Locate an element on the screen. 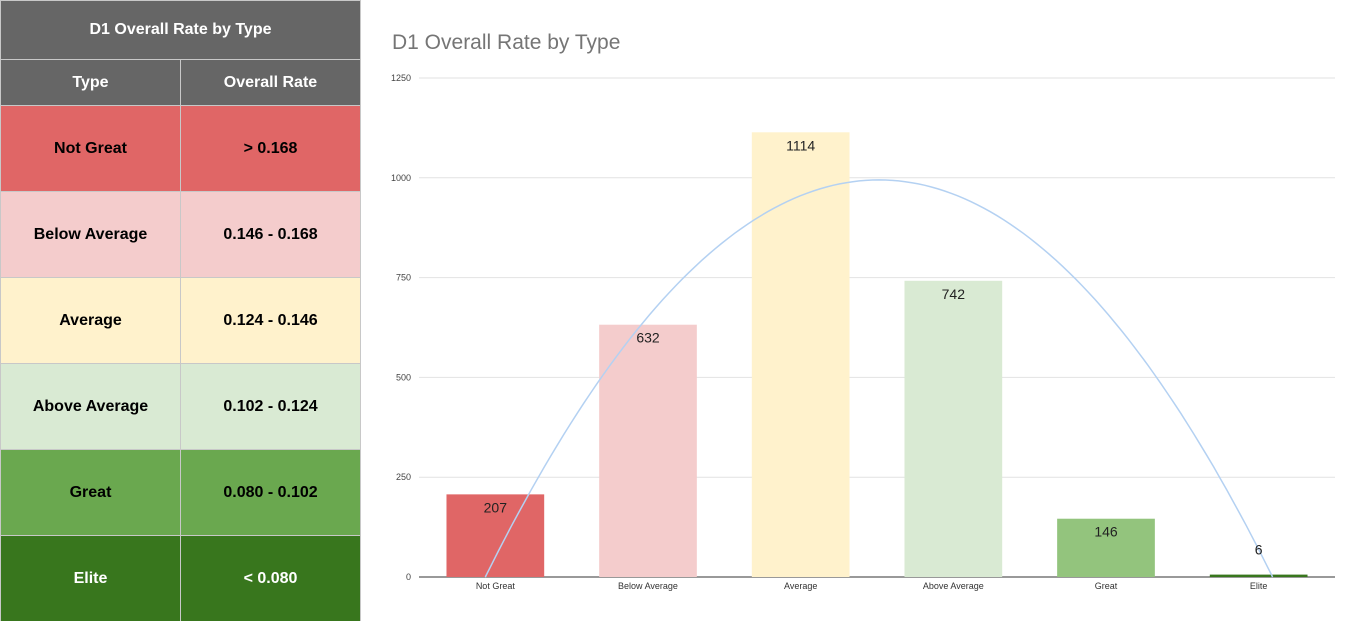  column-header-type: Type is located at coordinates (90, 82).